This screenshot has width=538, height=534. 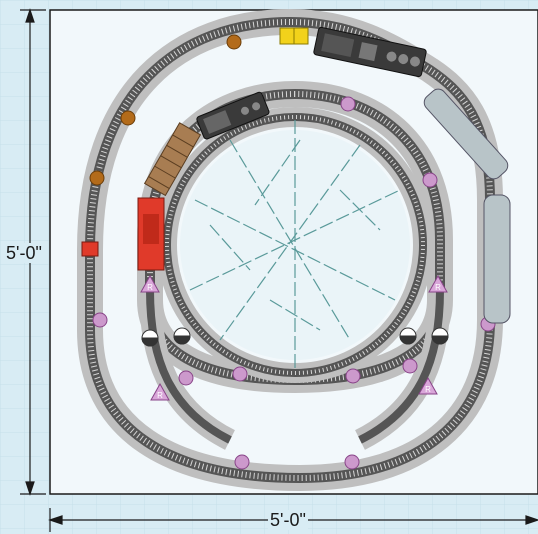 I want to click on right-lower-switch-icon: R, so click(x=428, y=385).